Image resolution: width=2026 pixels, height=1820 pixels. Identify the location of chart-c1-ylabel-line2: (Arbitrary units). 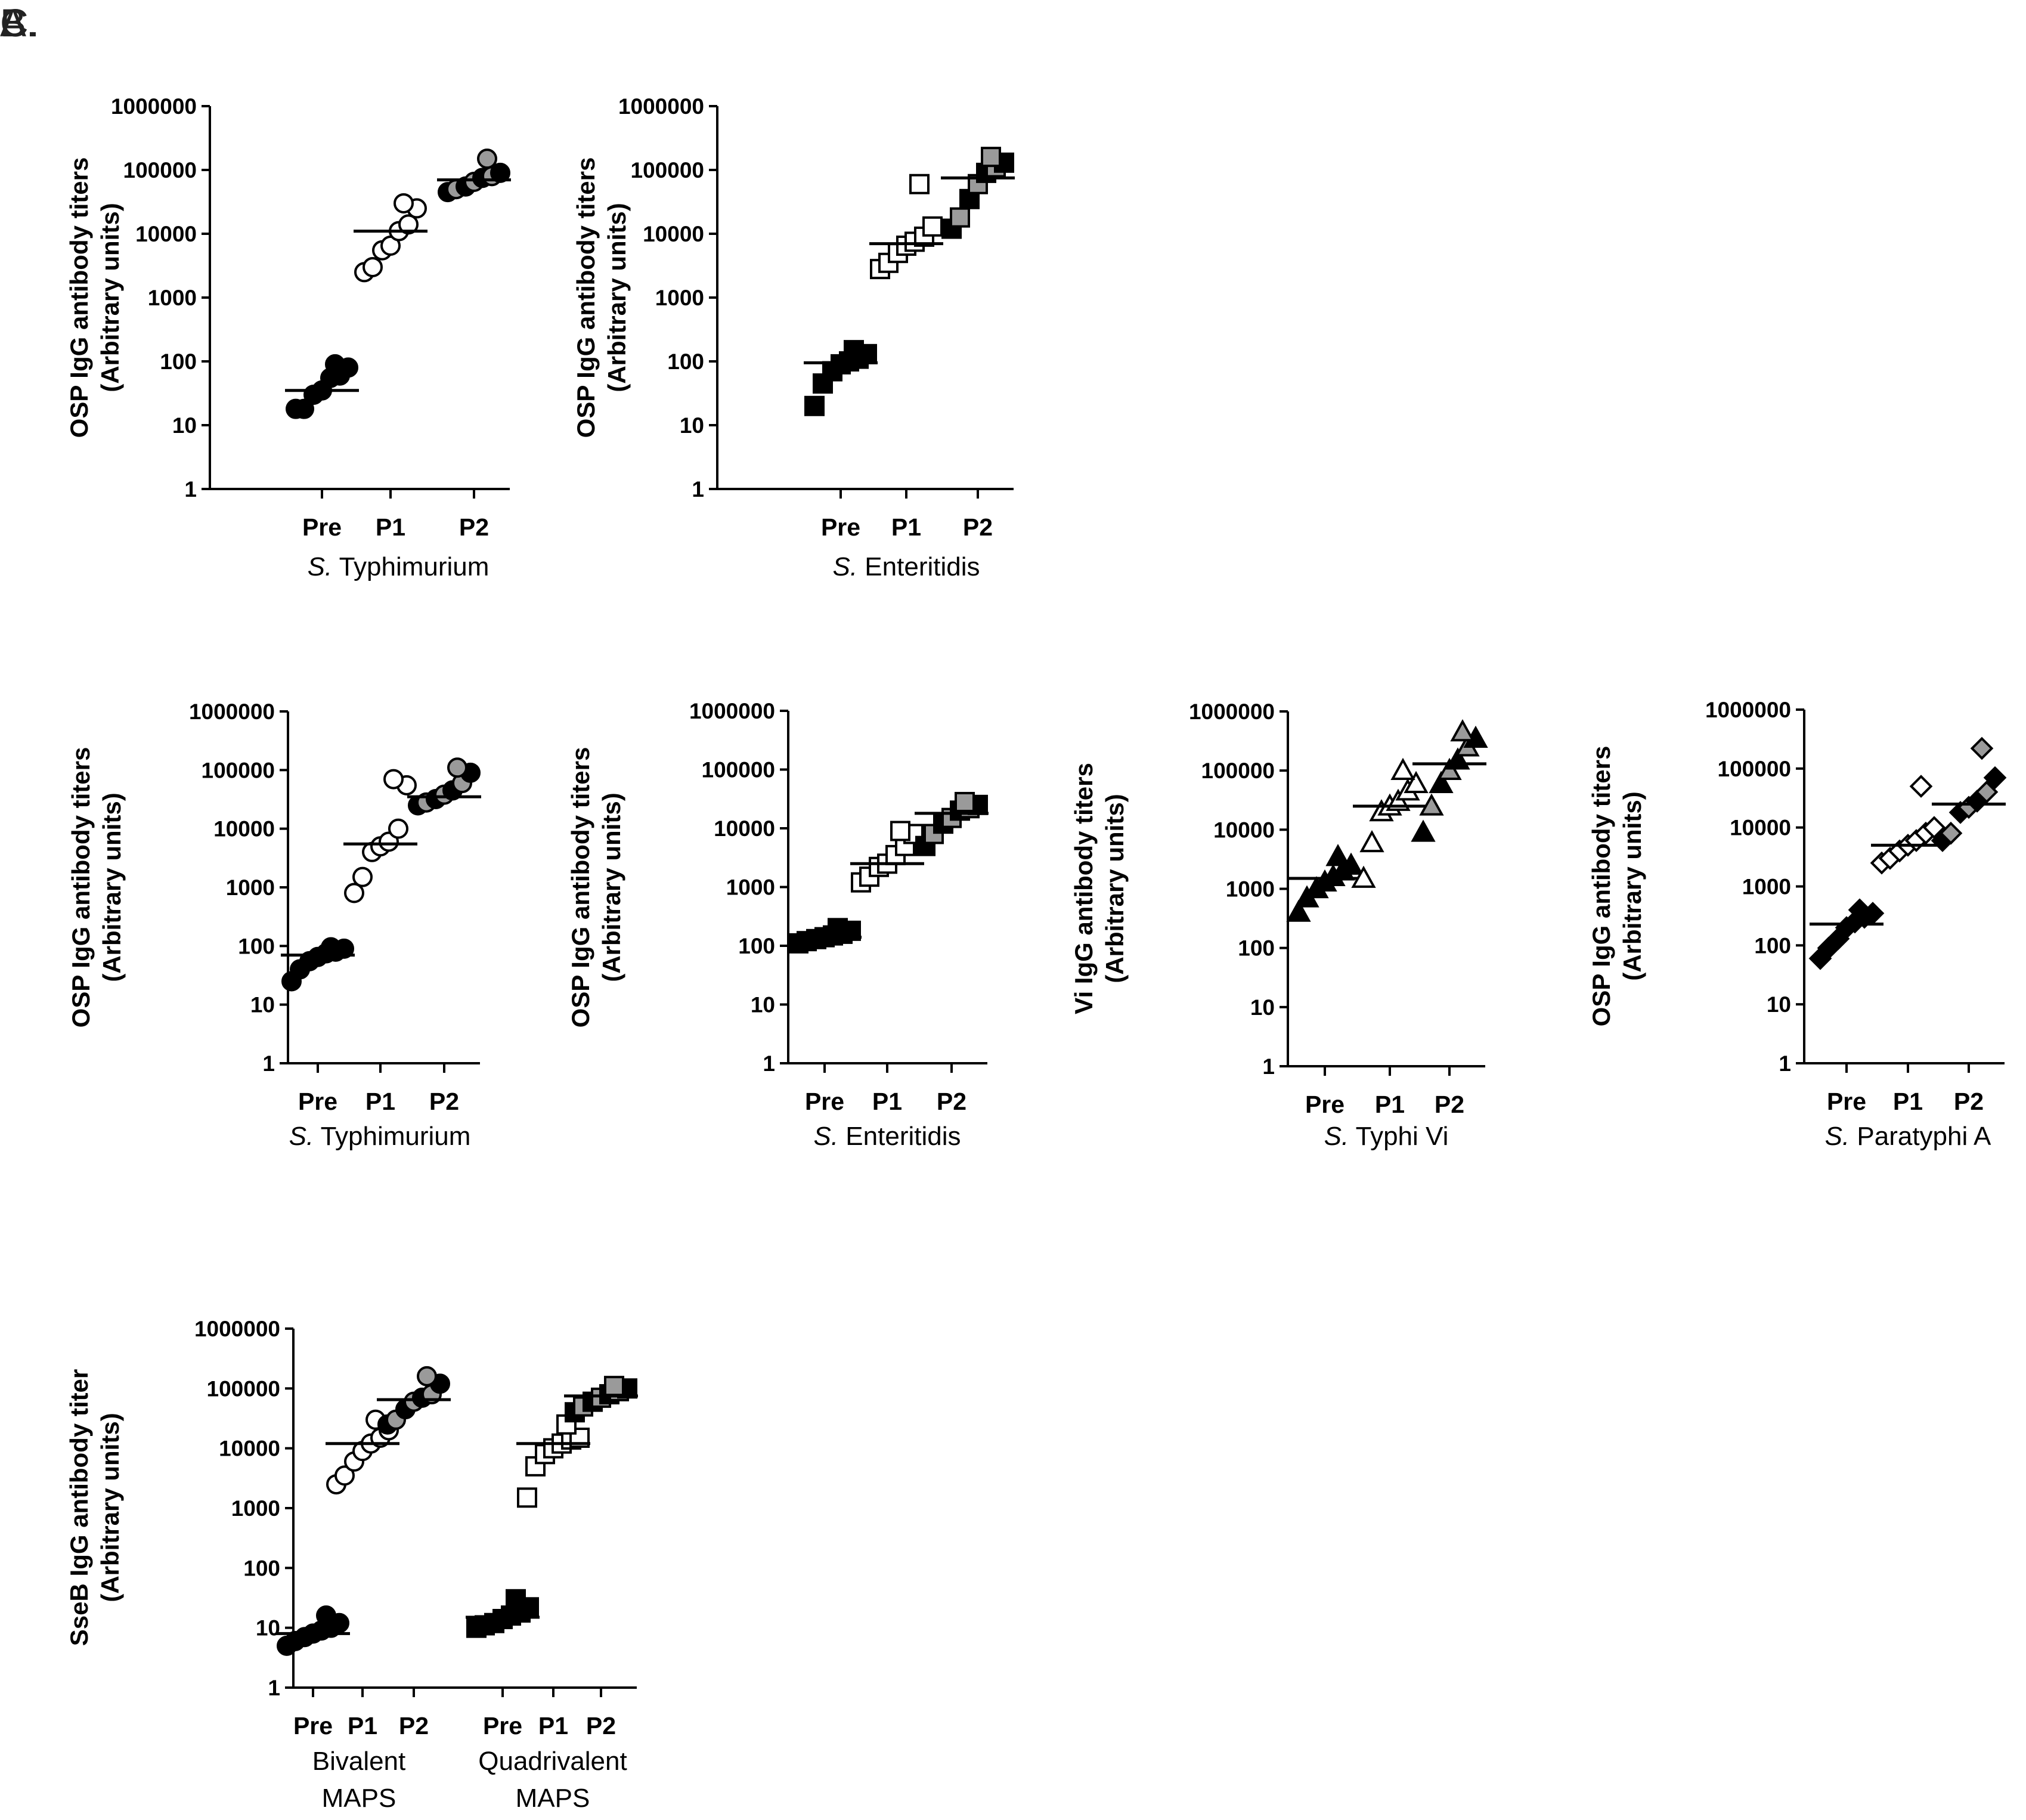
(110, 1507).